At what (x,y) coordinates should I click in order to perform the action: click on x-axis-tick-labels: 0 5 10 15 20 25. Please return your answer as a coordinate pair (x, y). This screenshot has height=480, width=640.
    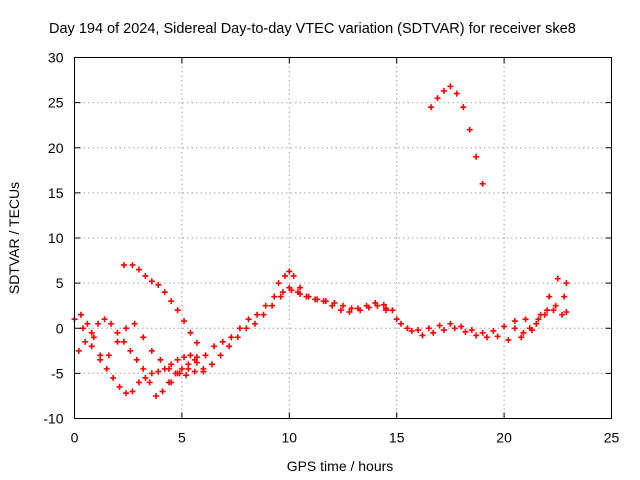
    Looking at the image, I should click on (345, 438).